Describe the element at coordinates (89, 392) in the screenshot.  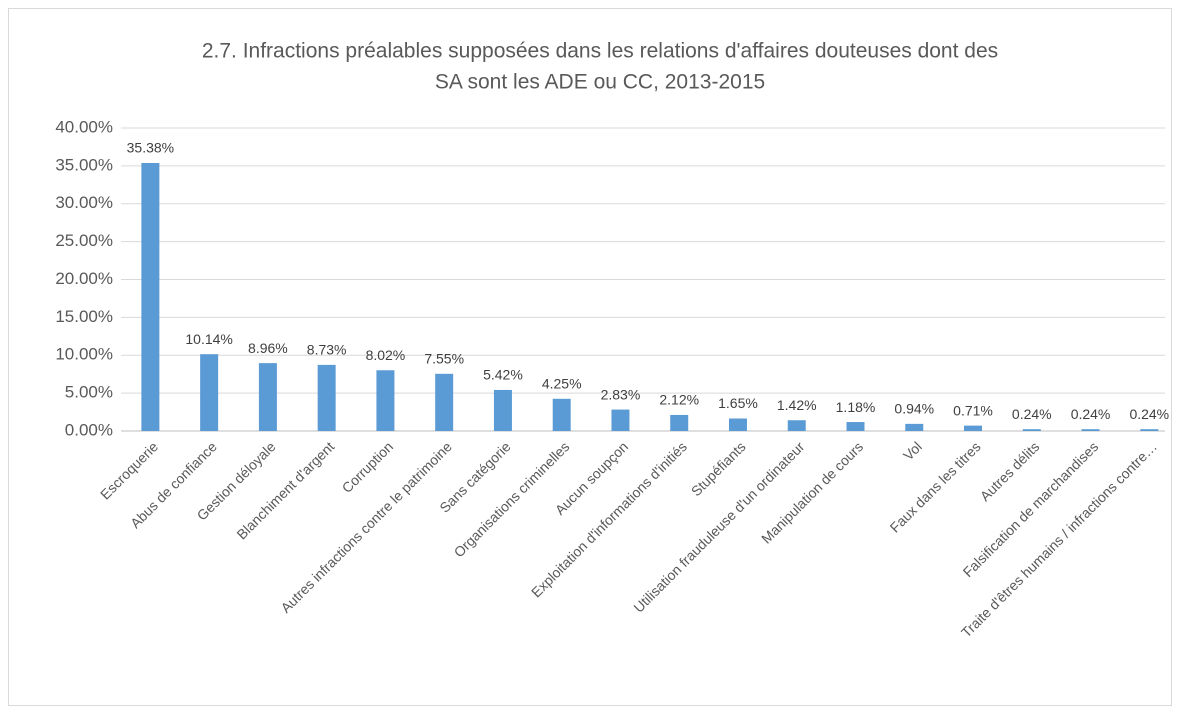
I see `y-tick-label: 5.00%` at that location.